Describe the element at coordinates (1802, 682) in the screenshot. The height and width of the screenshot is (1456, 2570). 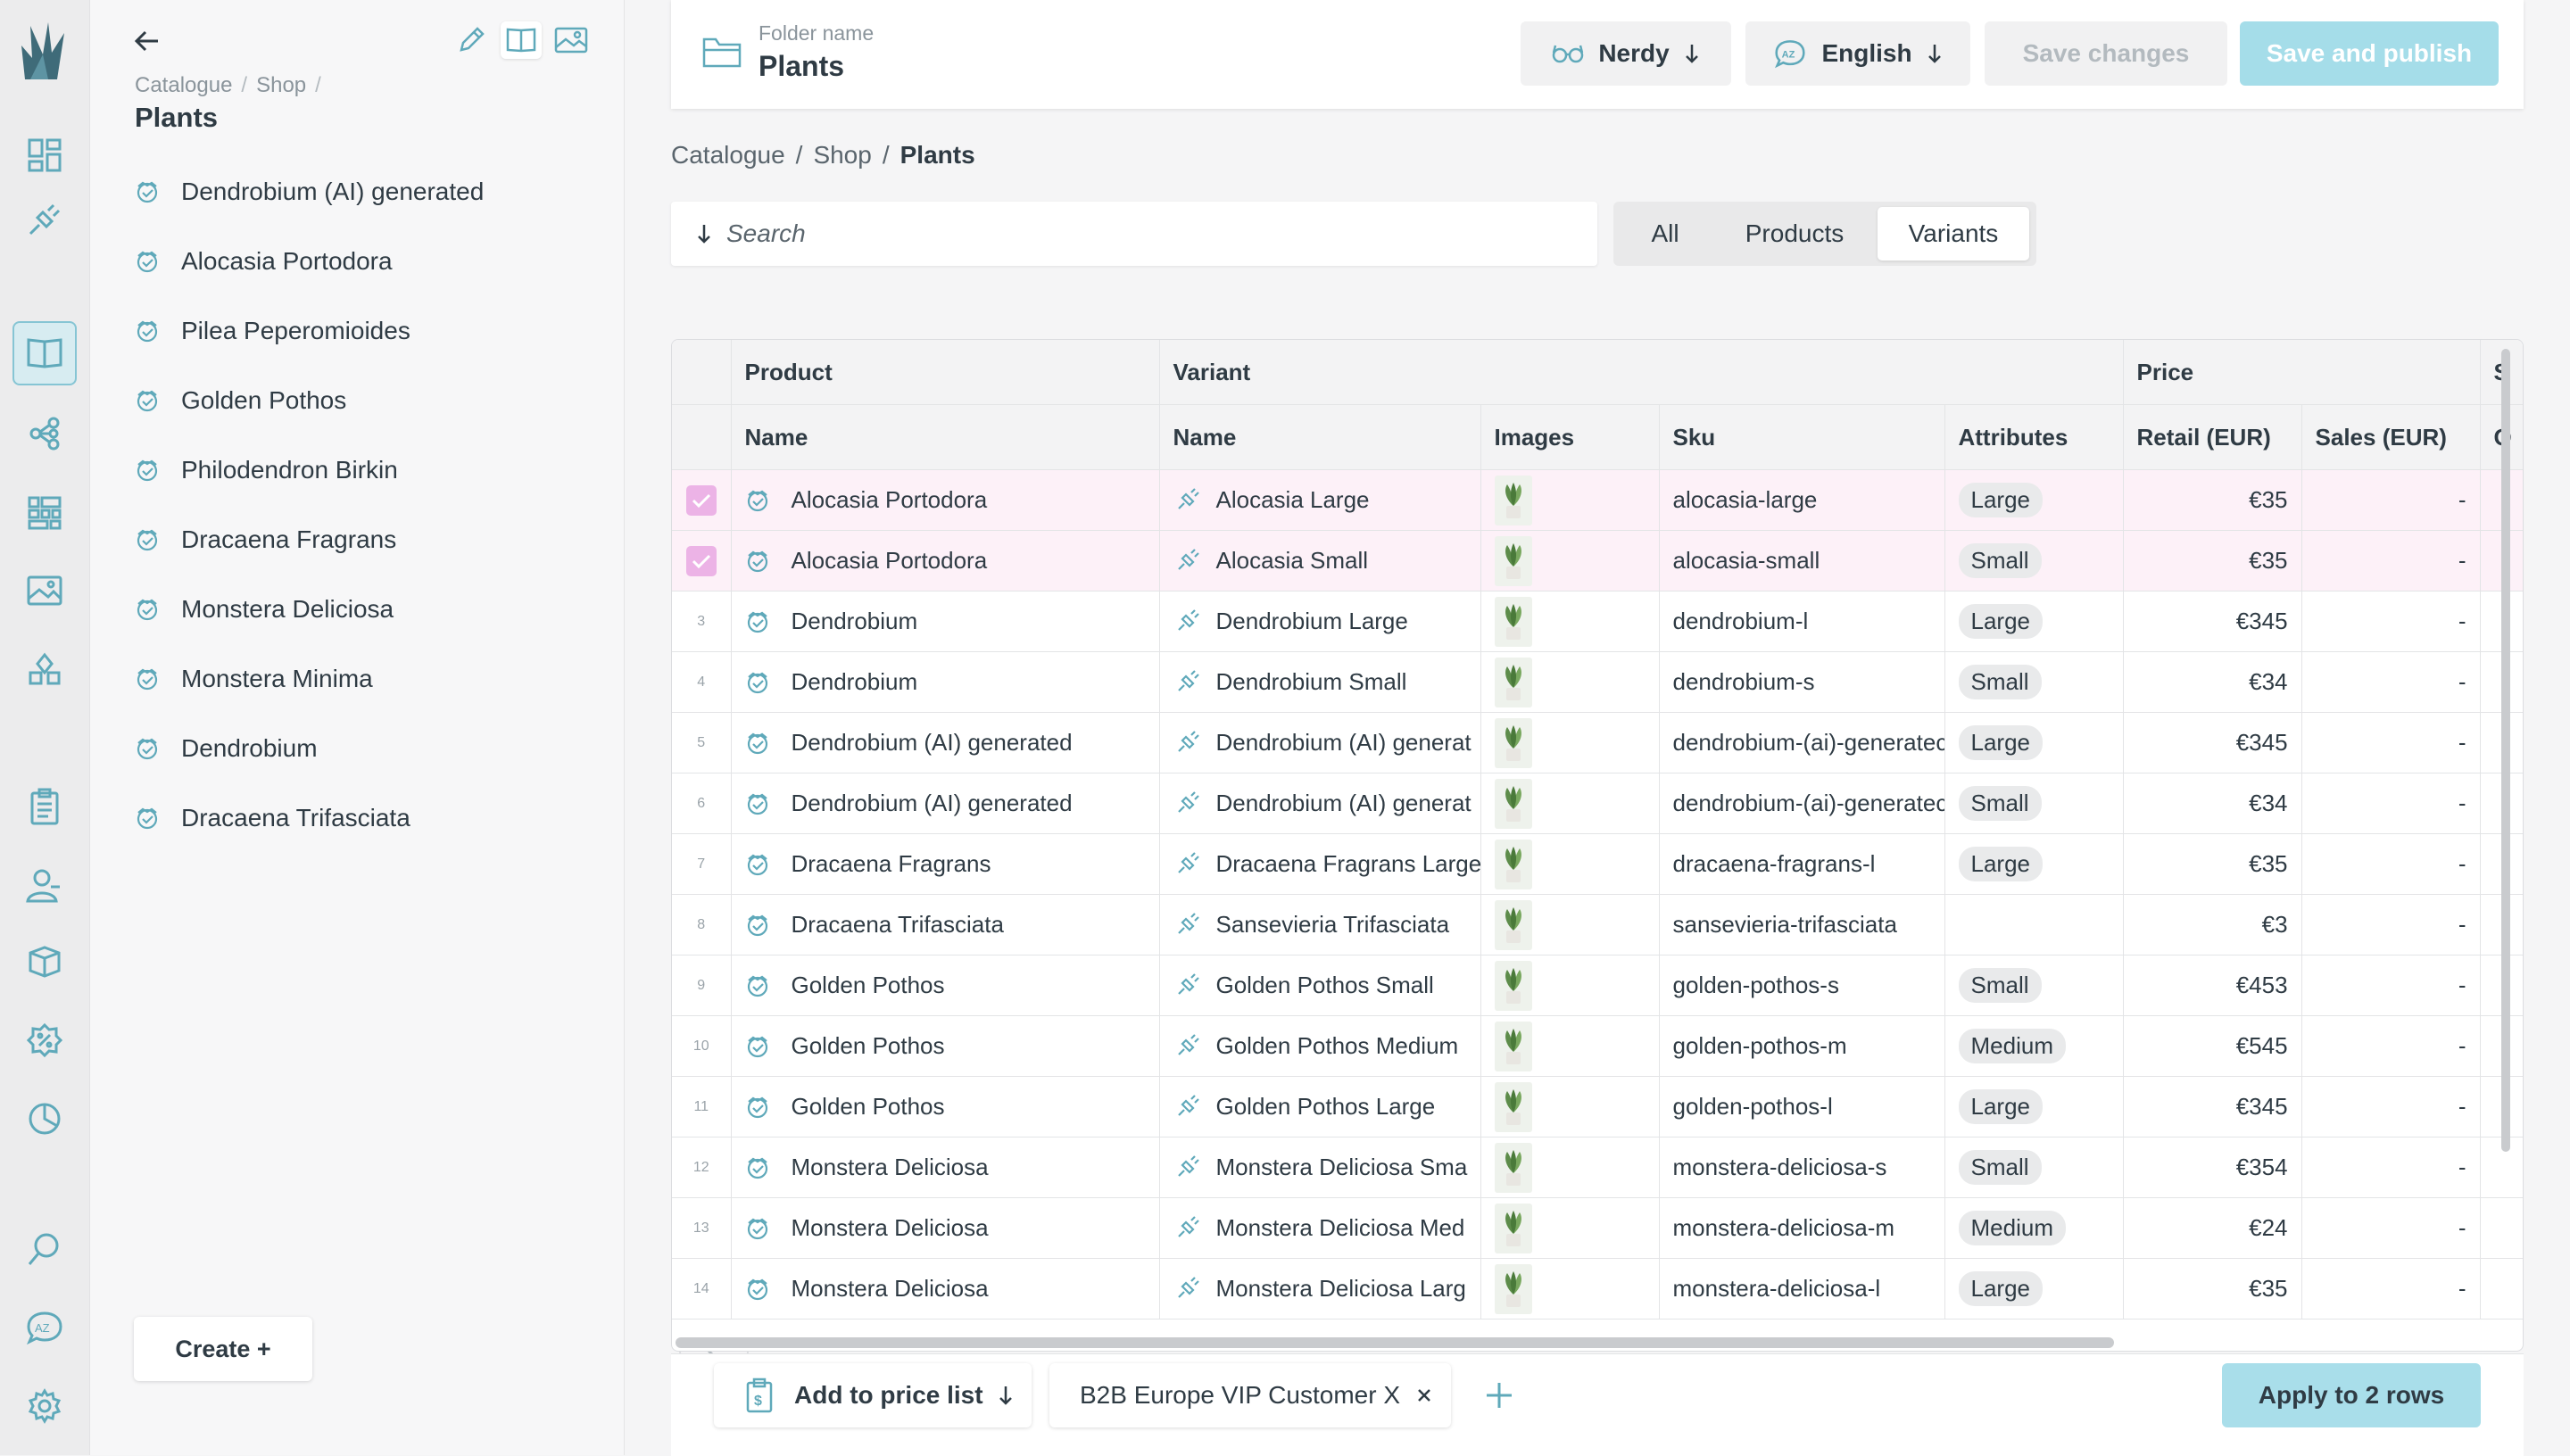
I see `cell-sku: dendrobium-s` at that location.